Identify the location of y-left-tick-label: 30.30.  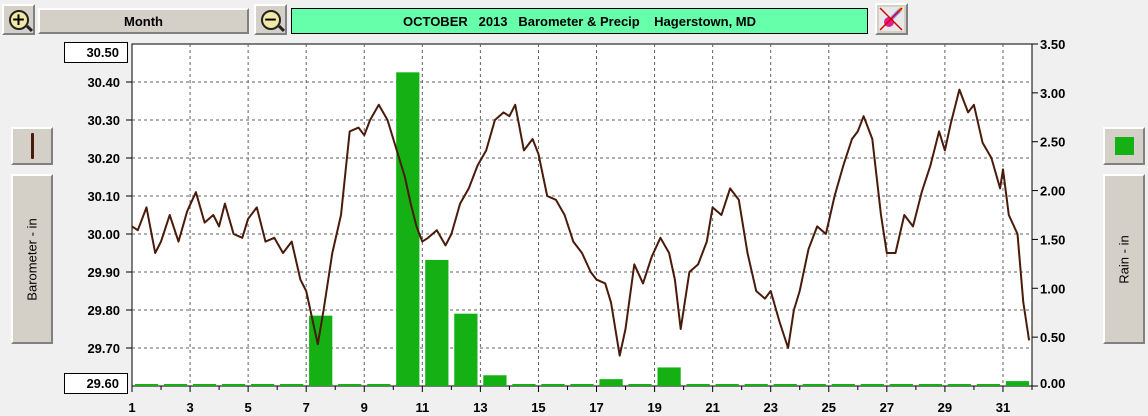
(103, 120).